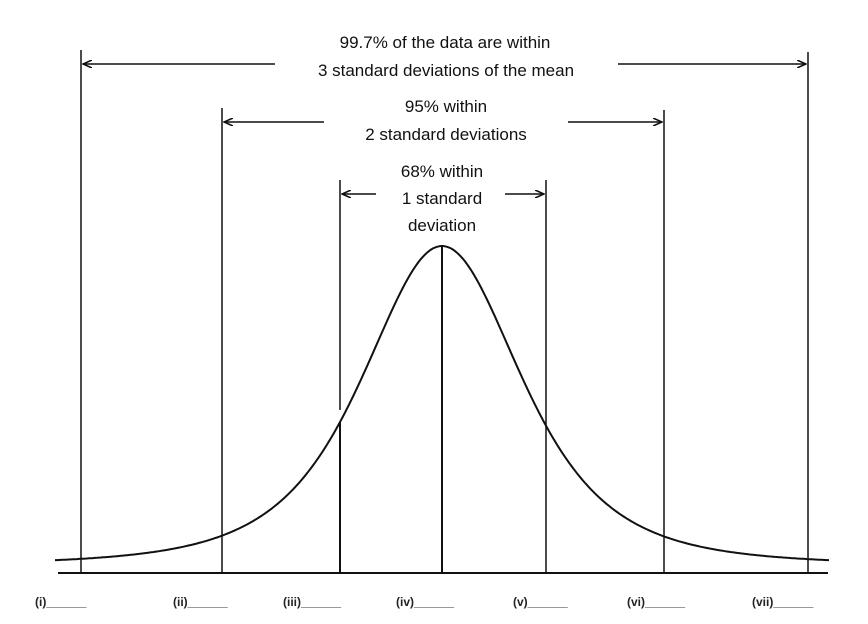 Image resolution: width=868 pixels, height=624 pixels. Describe the element at coordinates (540, 602) in the screenshot. I see `blank-v: (v)______` at that location.